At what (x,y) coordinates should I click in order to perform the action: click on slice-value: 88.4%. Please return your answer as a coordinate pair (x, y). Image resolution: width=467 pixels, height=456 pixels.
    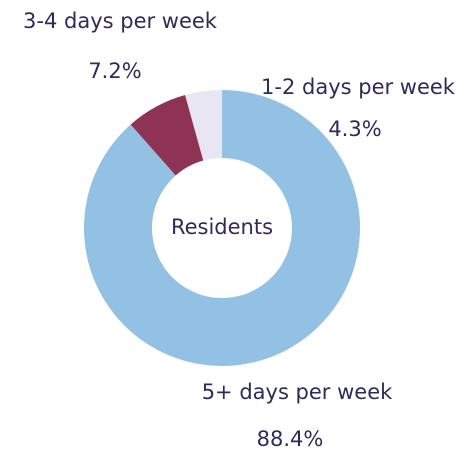
    Looking at the image, I should click on (290, 439).